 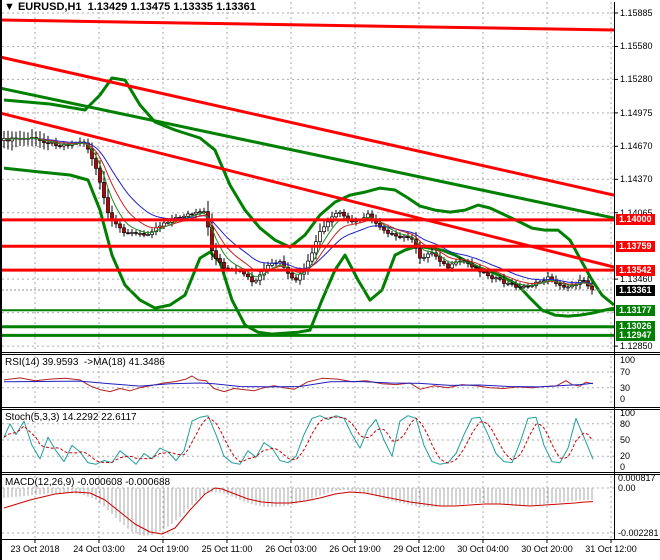 I want to click on stoch-axis-label: 80, so click(x=625, y=423).